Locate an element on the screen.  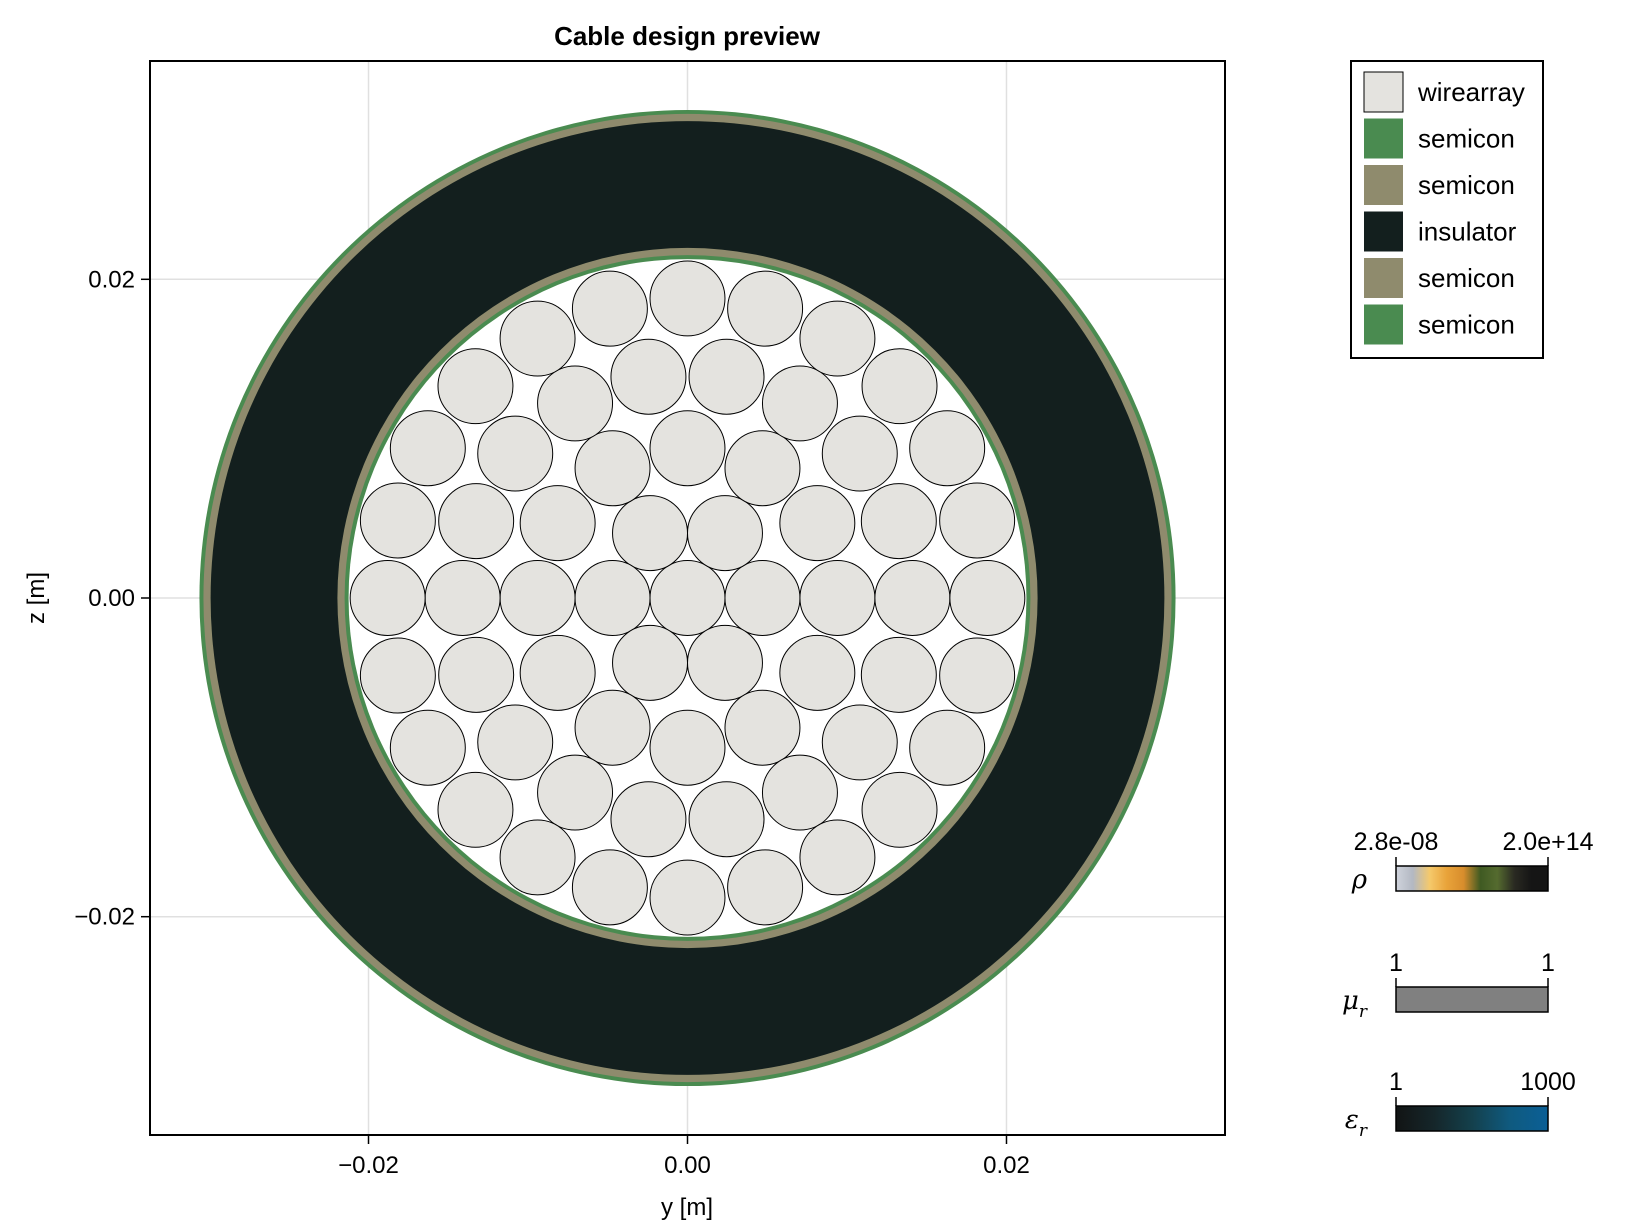
colorbar-symbol: ρ is located at coordinates (1359, 880).